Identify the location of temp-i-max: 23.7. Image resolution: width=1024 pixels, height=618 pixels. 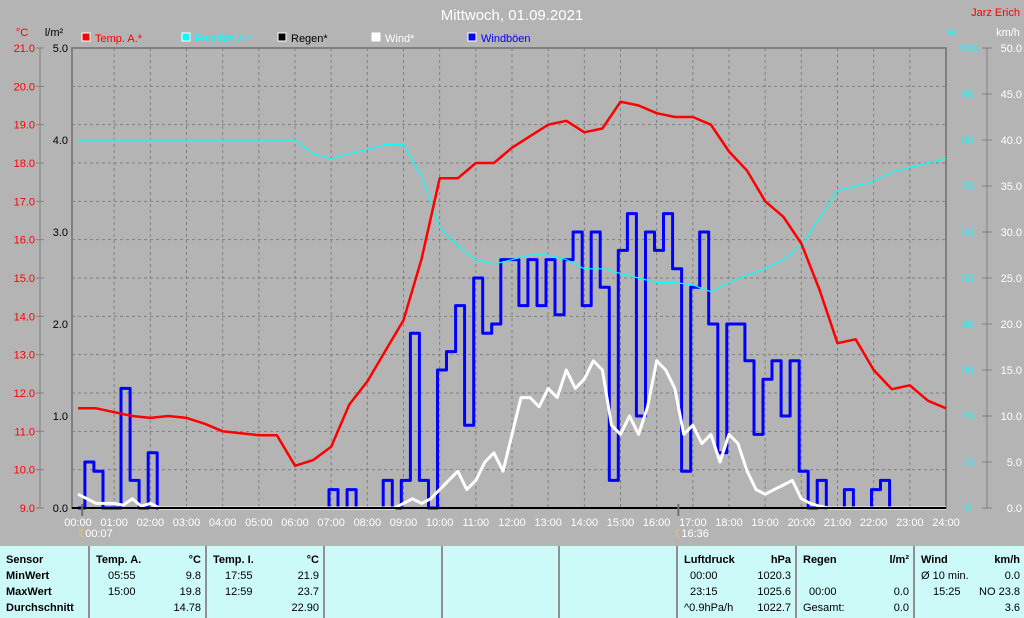
(308, 592).